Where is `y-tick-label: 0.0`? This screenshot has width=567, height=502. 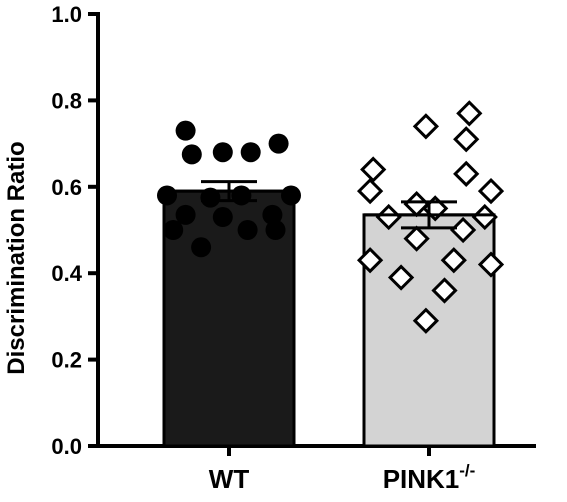 y-tick-label: 0.0 is located at coordinates (66, 446).